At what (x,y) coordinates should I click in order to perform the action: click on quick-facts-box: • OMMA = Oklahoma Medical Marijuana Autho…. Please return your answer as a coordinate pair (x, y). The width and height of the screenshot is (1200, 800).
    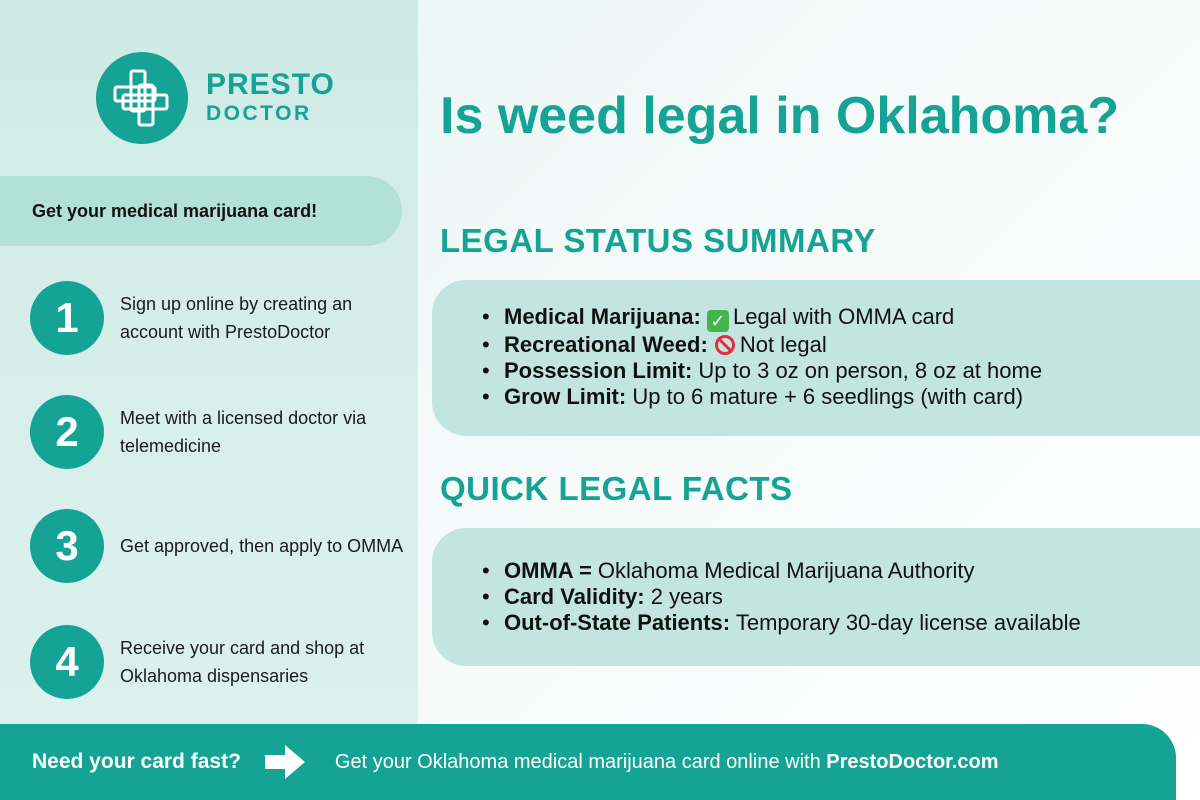
    Looking at the image, I should click on (816, 597).